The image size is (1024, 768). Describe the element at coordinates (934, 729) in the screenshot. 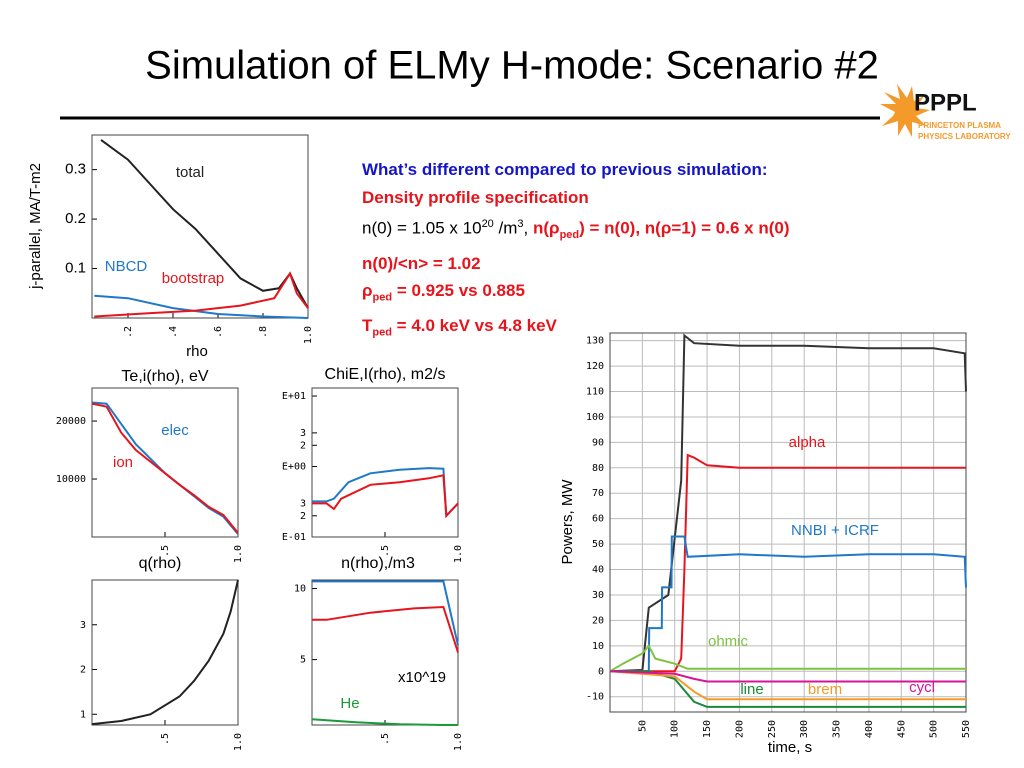

I see `x-tick-label: 500` at that location.